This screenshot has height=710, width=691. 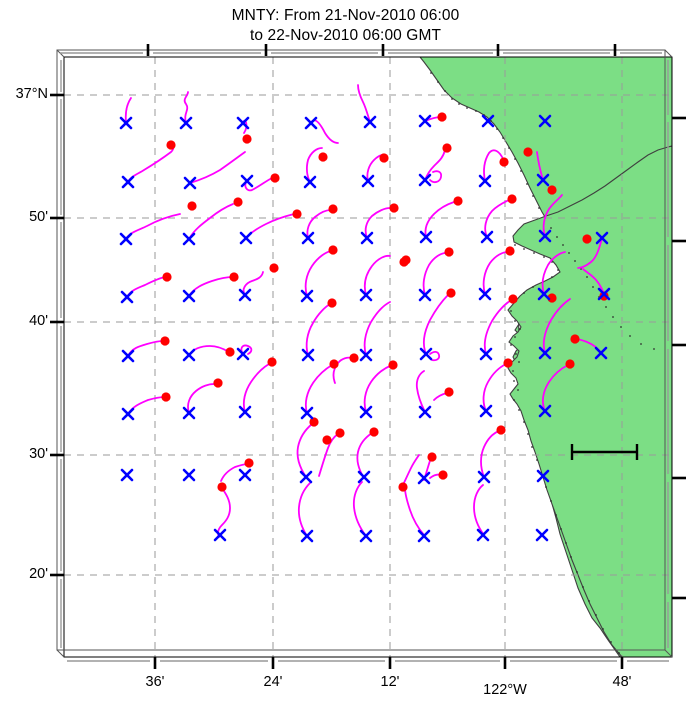 I want to click on x-tick-label-122W: 122°W, so click(x=505, y=690).